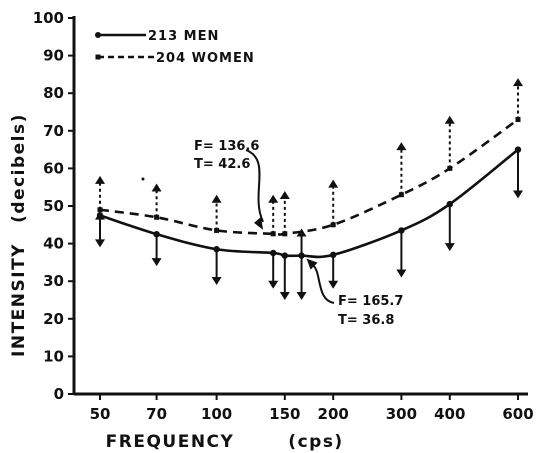 This screenshot has width=536, height=453. I want to click on y-tick-label: 80, so click(53, 93).